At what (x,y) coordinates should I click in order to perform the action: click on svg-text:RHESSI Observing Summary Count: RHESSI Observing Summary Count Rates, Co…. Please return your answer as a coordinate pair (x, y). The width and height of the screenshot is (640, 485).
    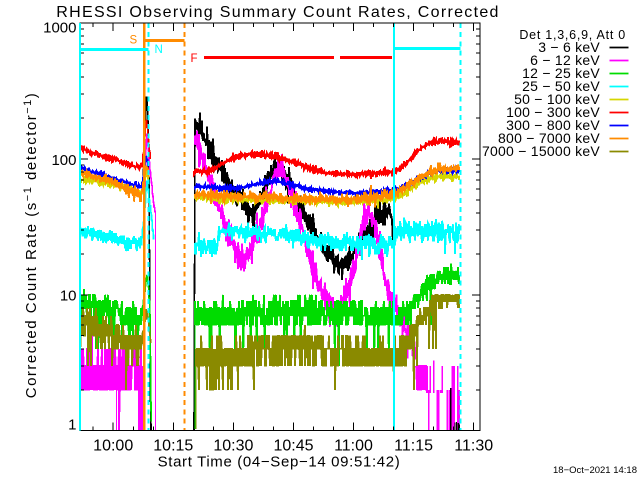
    Looking at the image, I should click on (277, 12).